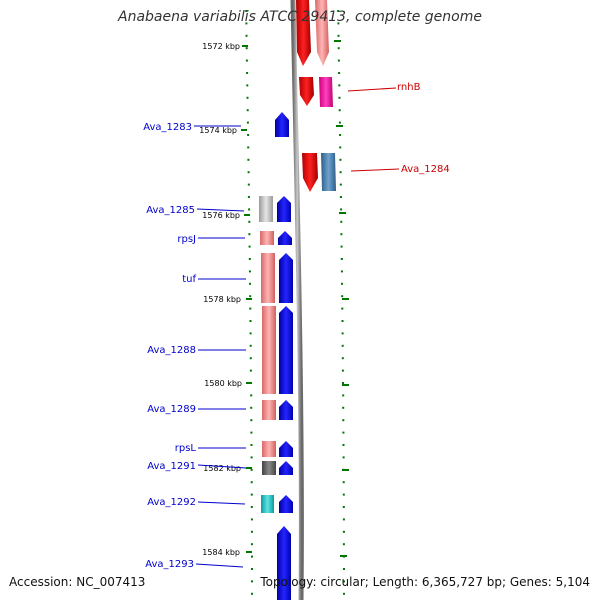  What do you see at coordinates (214, 279) in the screenshot?
I see `gene-label-tuf: tuf` at bounding box center [214, 279].